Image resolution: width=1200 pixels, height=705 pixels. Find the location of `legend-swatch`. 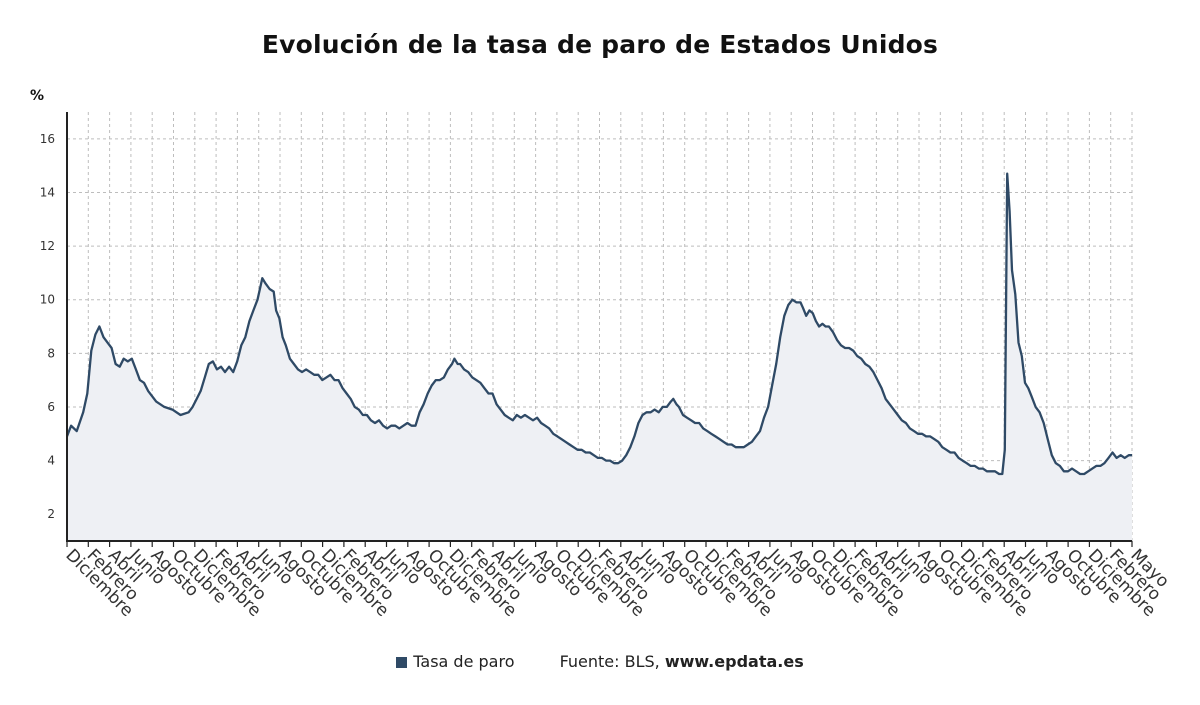

legend-swatch is located at coordinates (402, 662).